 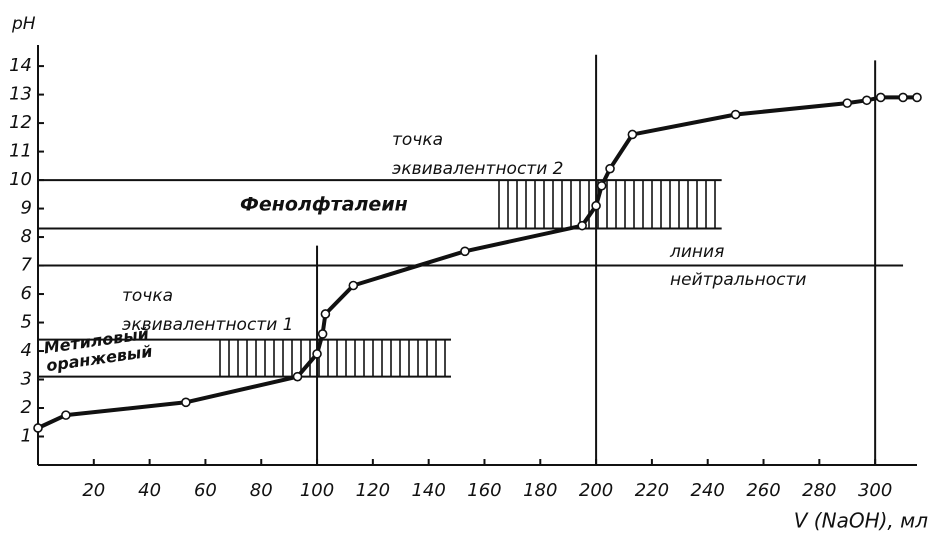 What do you see at coordinates (261, 490) in the screenshot?
I see `x-tick-label: 80` at bounding box center [261, 490].